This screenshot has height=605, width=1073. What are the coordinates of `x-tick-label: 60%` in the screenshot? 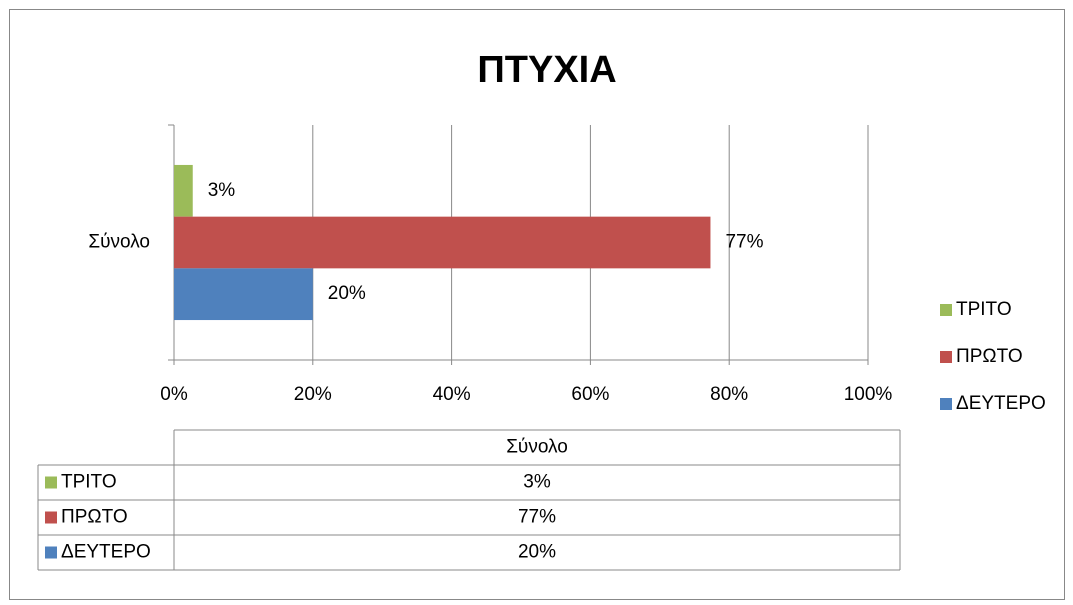 It's located at (590, 394).